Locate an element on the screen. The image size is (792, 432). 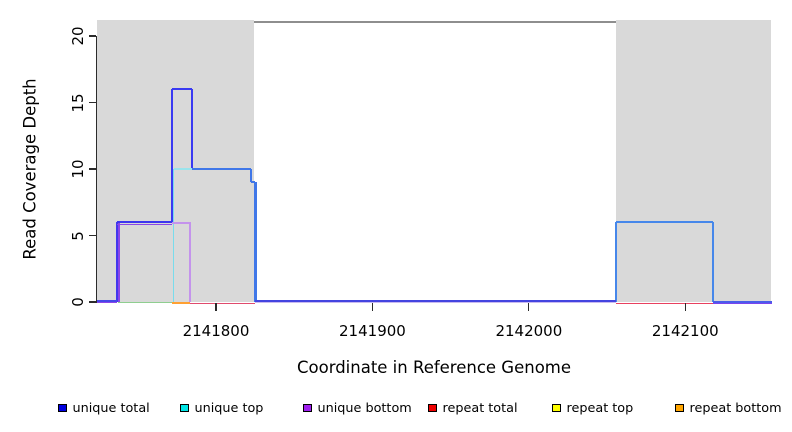
y-tick-label: 15 is located at coordinates (78, 102).